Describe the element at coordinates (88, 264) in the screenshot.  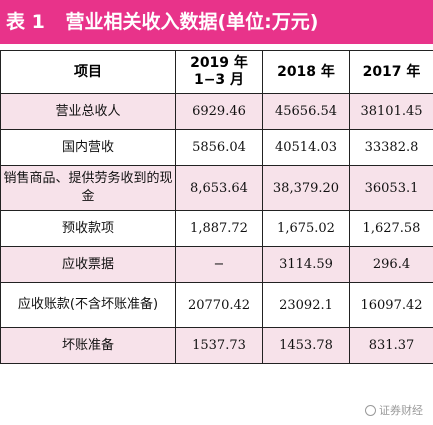
I see `row-label: 应收票据` at that location.